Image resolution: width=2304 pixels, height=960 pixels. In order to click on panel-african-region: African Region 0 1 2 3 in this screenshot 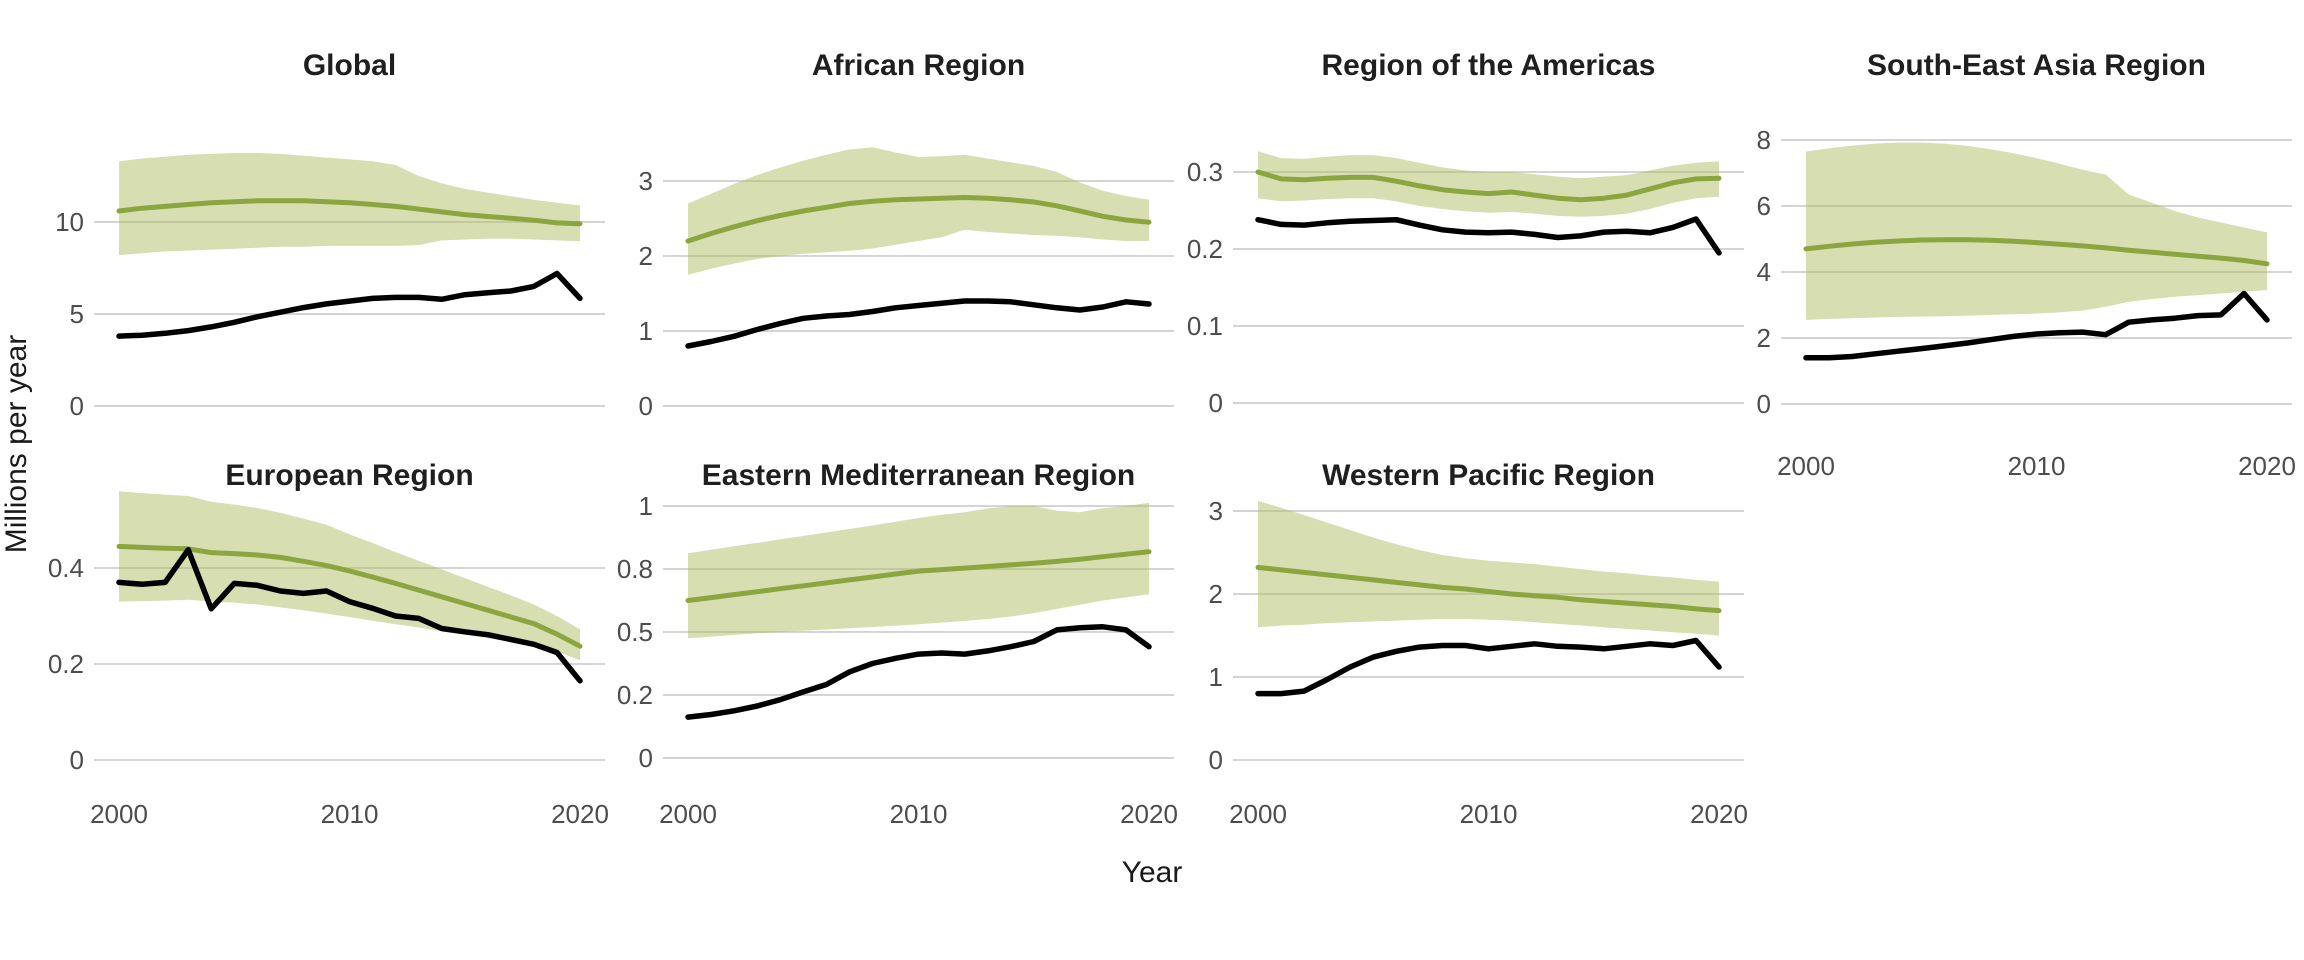, I will do `click(906, 243)`.